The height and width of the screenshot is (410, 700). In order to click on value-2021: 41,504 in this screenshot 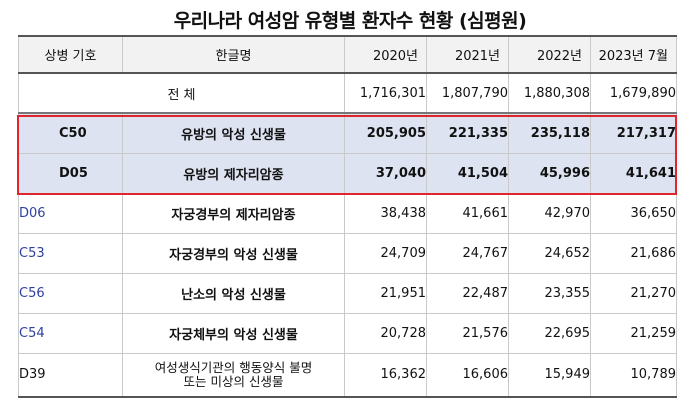, I will do `click(467, 173)`.